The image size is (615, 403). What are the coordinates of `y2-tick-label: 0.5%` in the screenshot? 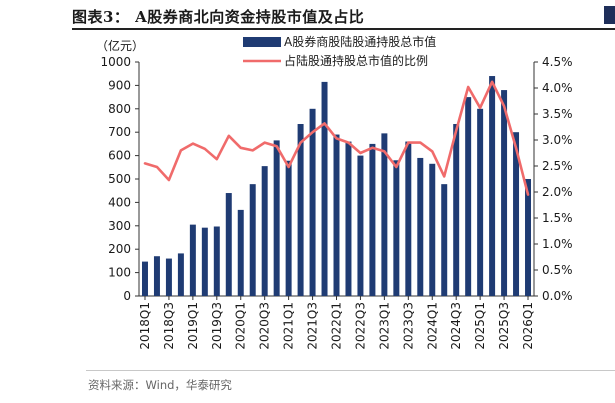 It's located at (557, 270).